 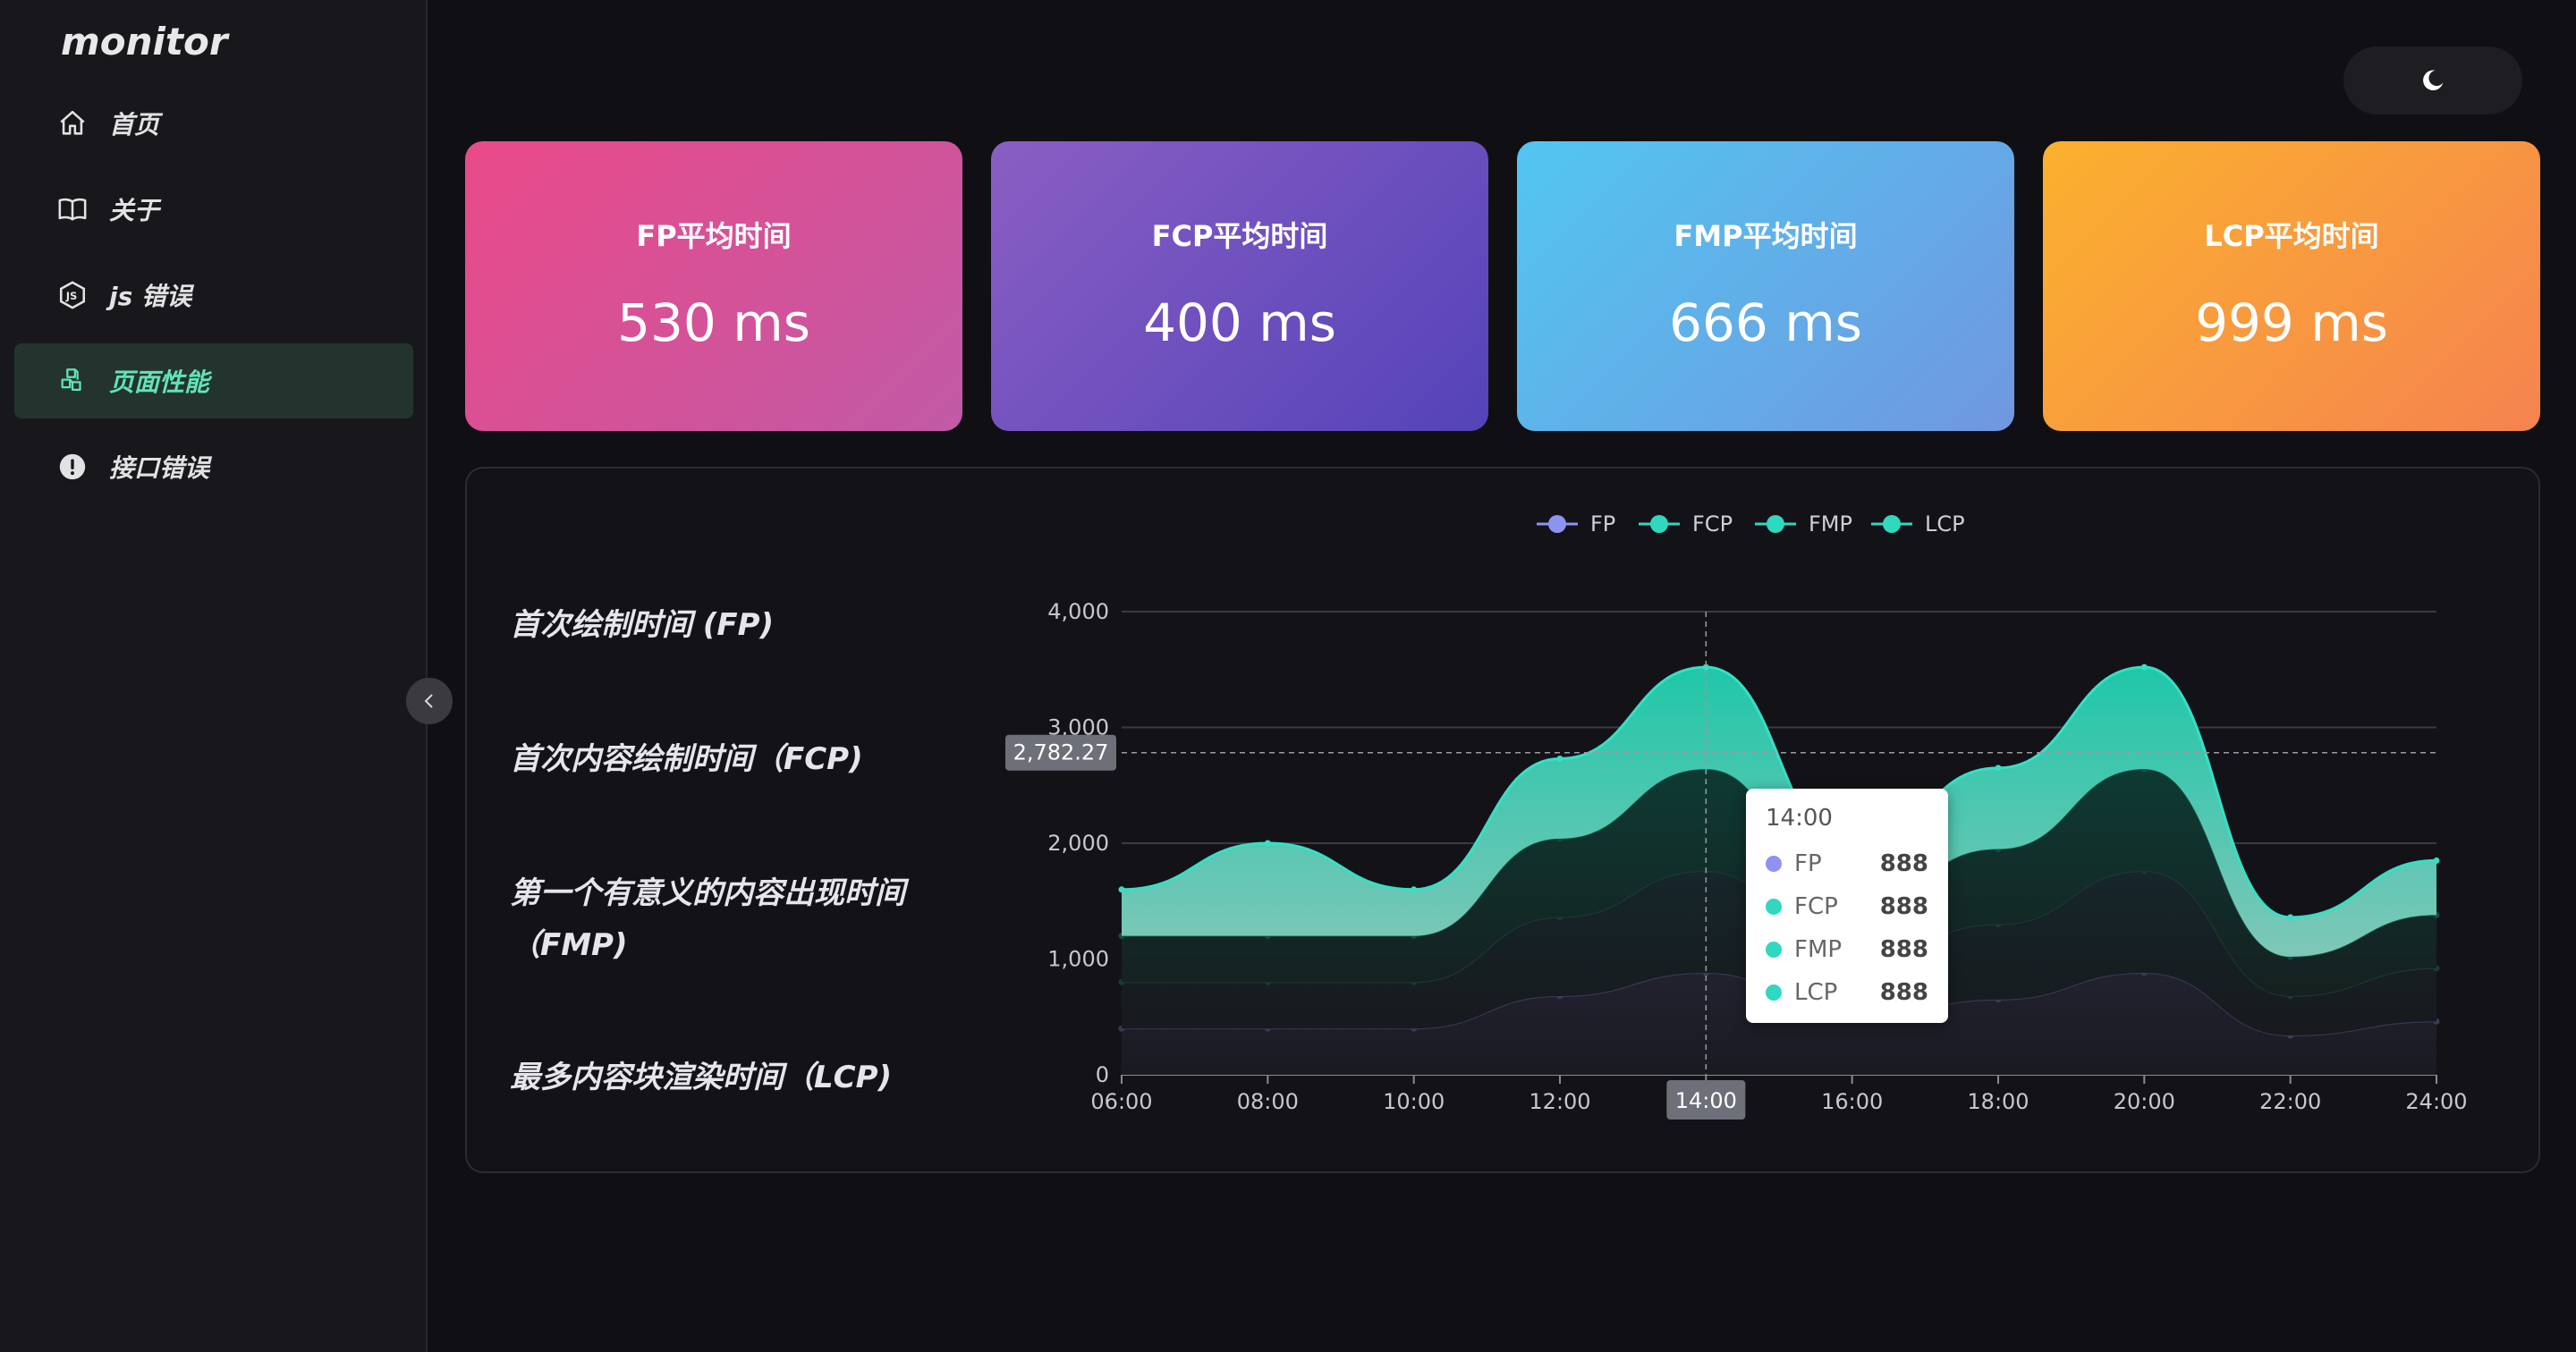 I want to click on tooltip-row: LCP 888, so click(x=1847, y=992).